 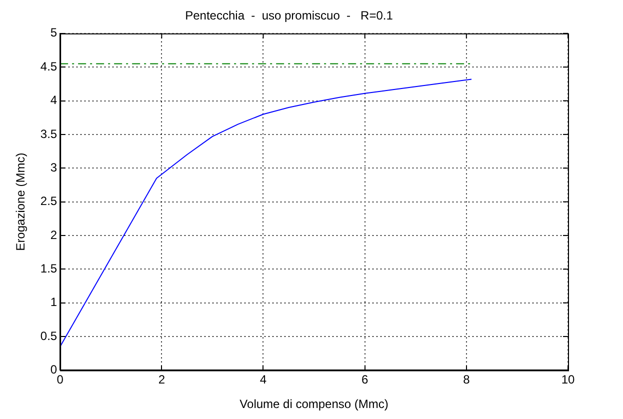 What do you see at coordinates (49, 133) in the screenshot?
I see `y-tick-label: 3.5` at bounding box center [49, 133].